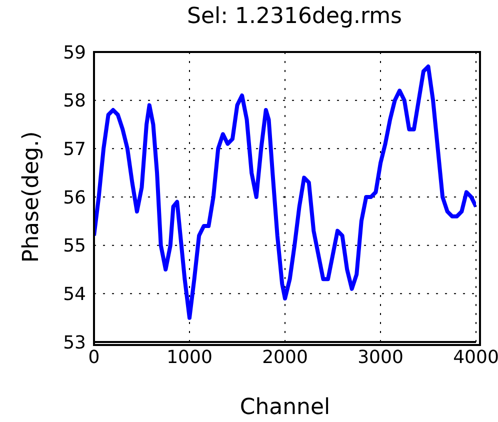  What do you see at coordinates (294, 16) in the screenshot?
I see `chart-title: Sel: 1.2316deg.rms` at bounding box center [294, 16].